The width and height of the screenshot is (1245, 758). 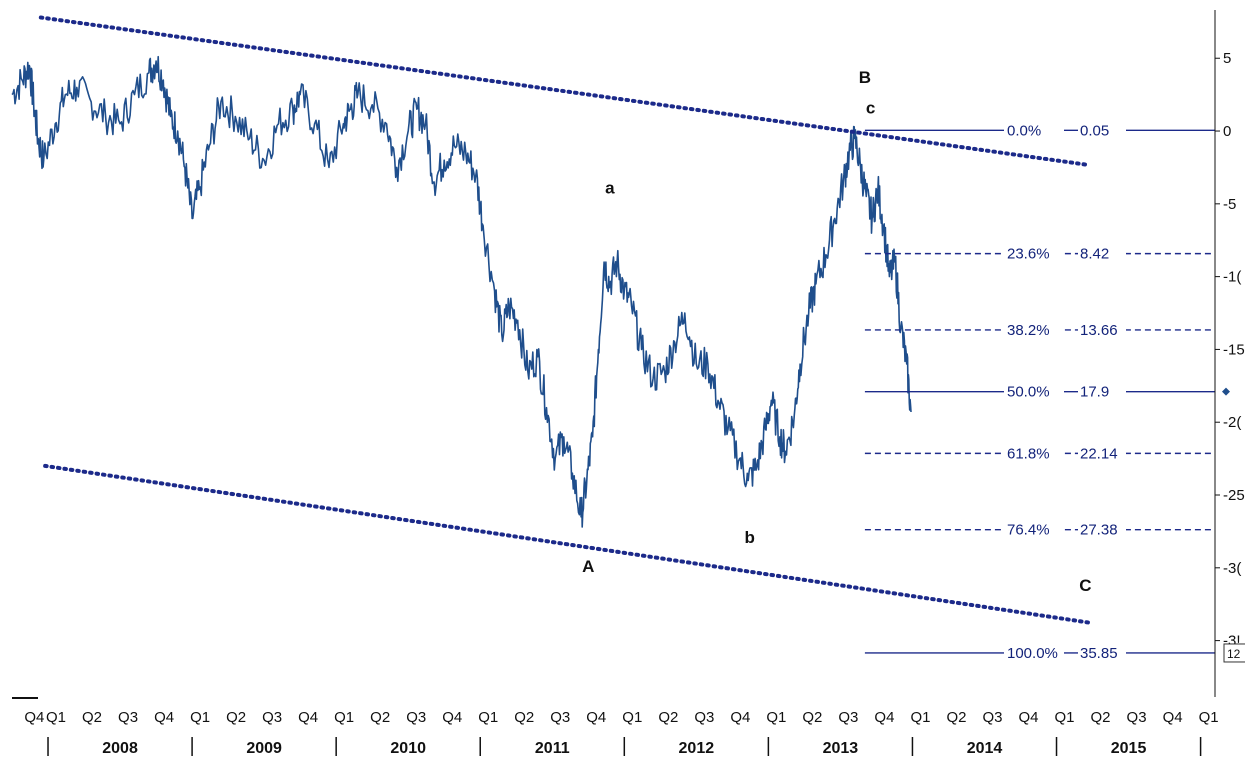 What do you see at coordinates (1227, 131) in the screenshot?
I see `y-tick-label-1: 0` at bounding box center [1227, 131].